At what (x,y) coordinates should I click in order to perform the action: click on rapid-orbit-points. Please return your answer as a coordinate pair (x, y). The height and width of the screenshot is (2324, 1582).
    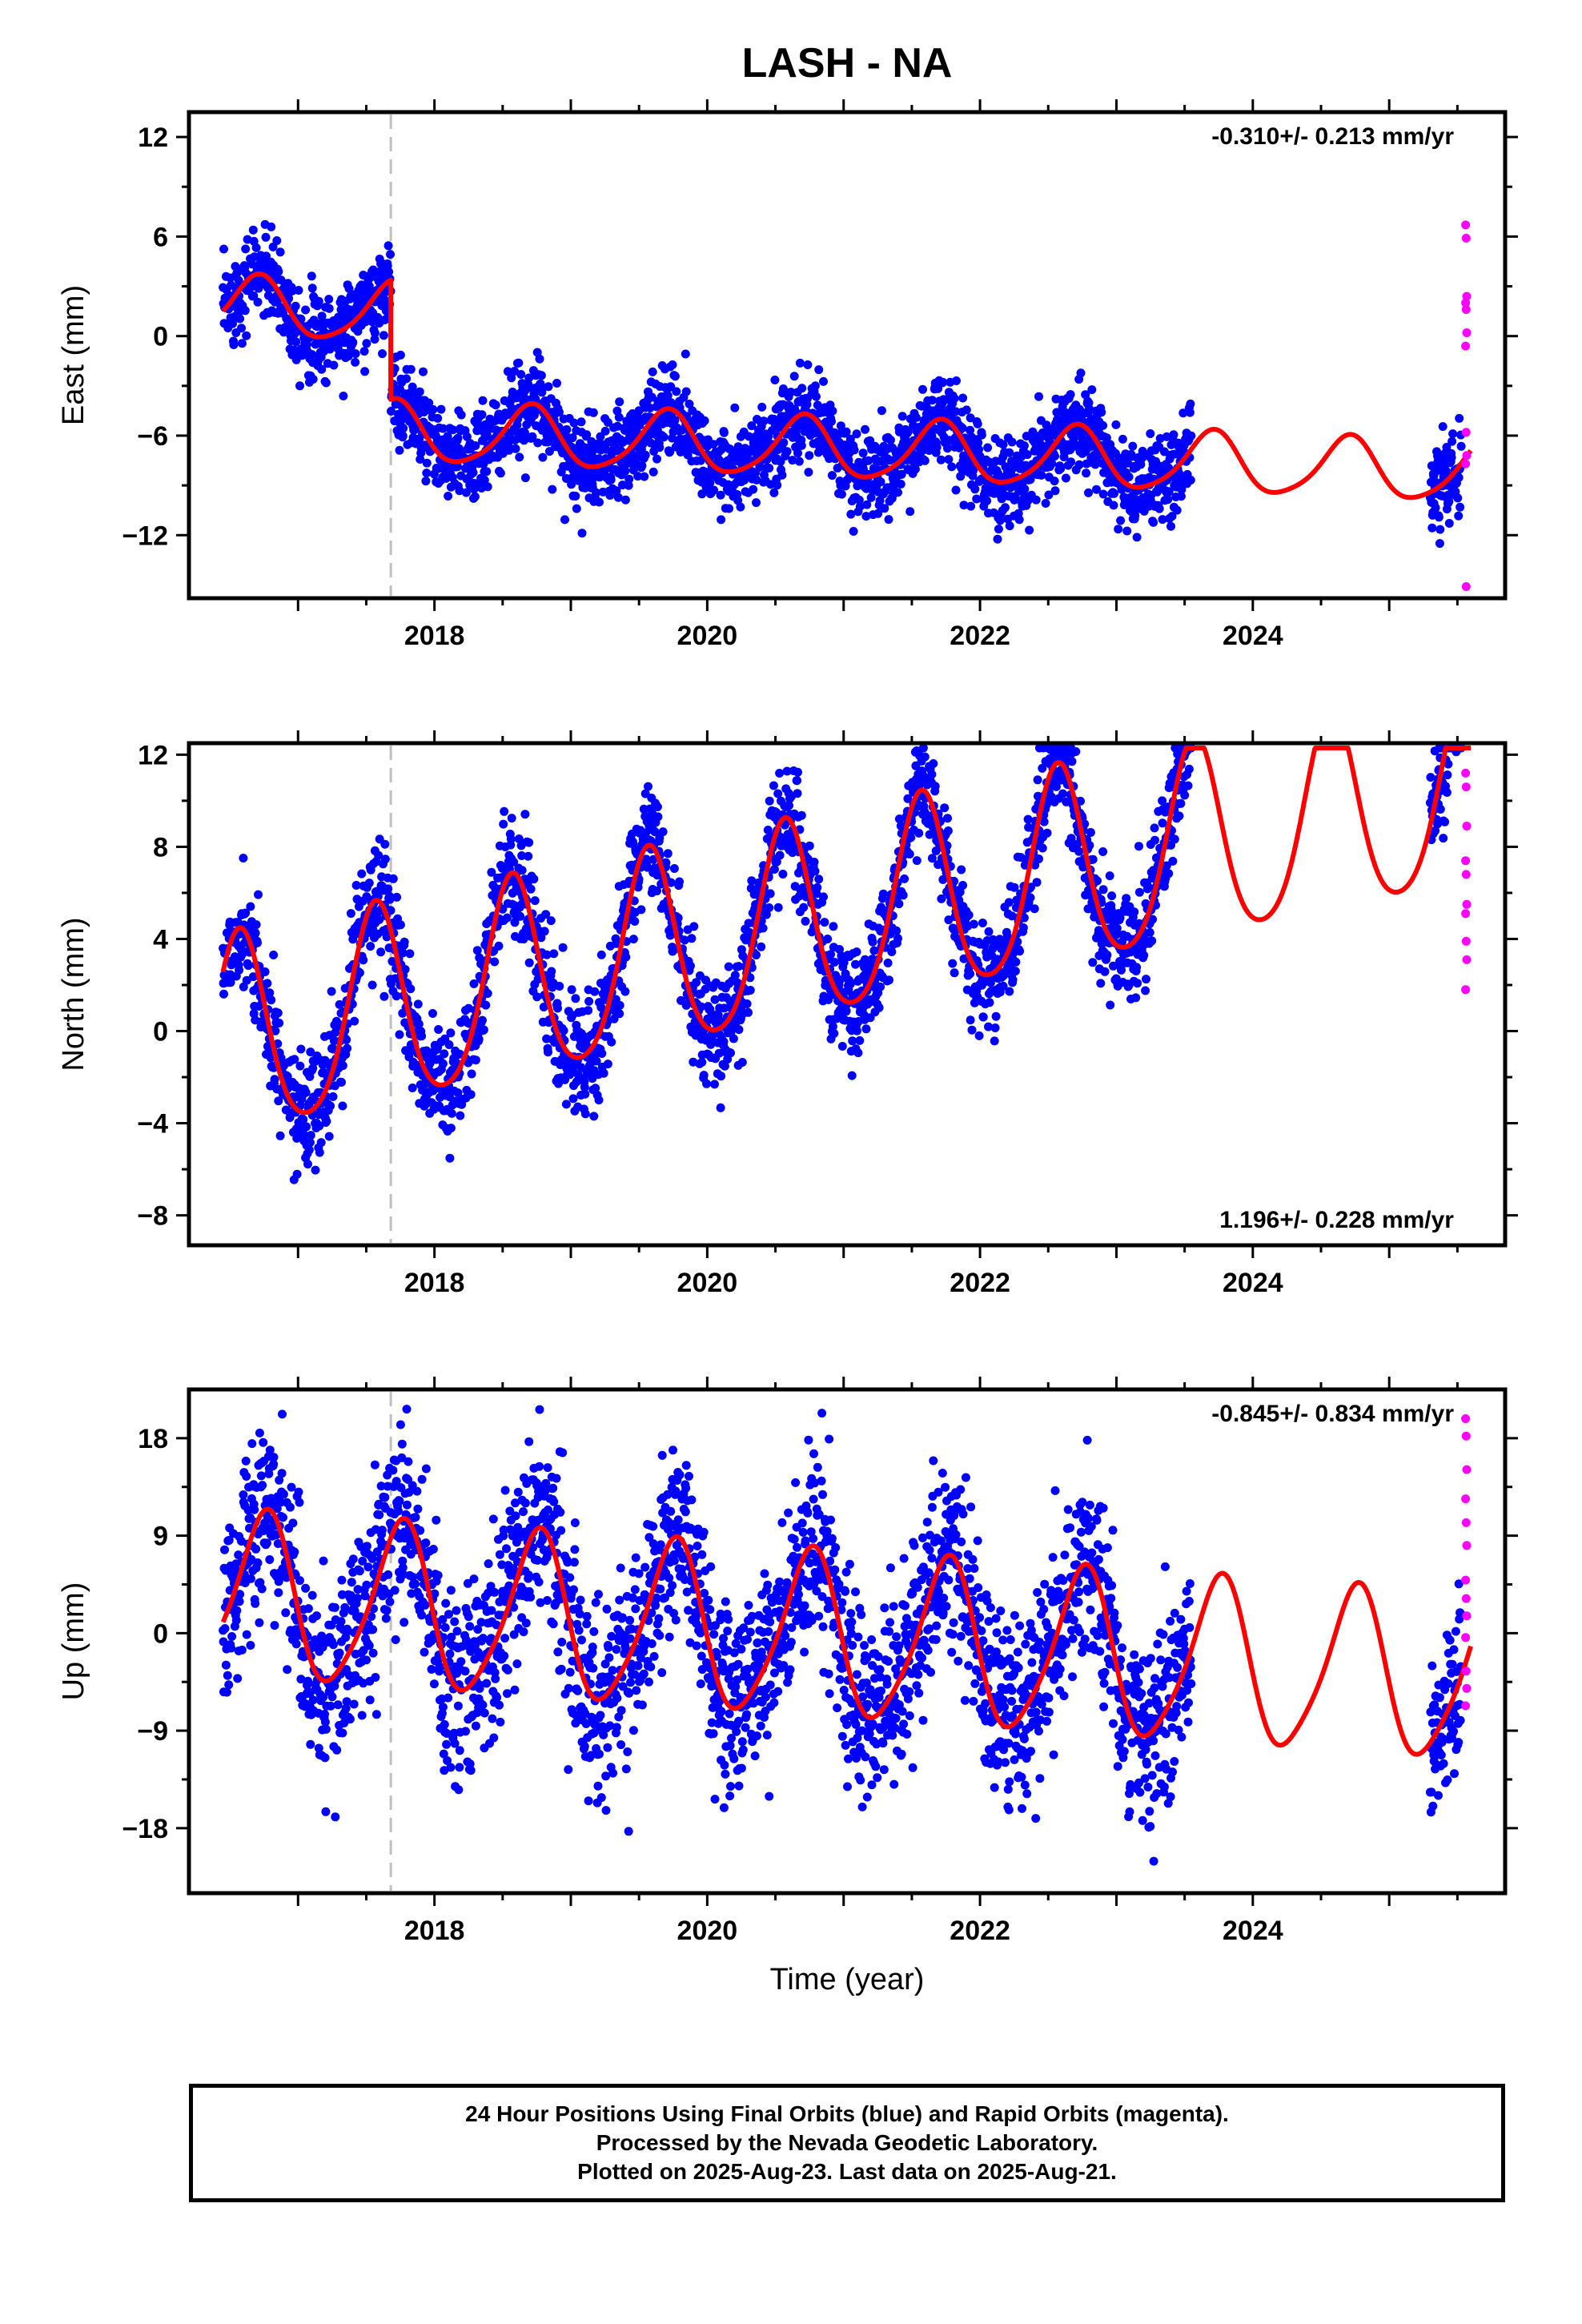
    Looking at the image, I should click on (1466, 405).